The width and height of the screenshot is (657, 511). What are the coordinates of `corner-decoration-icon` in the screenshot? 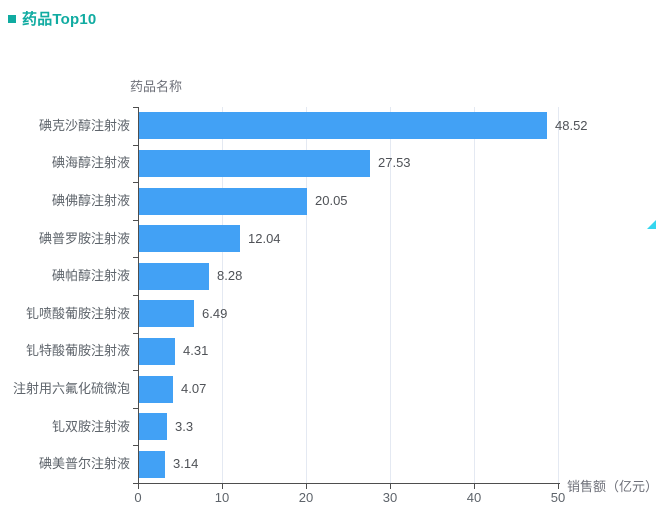 It's located at (651, 224).